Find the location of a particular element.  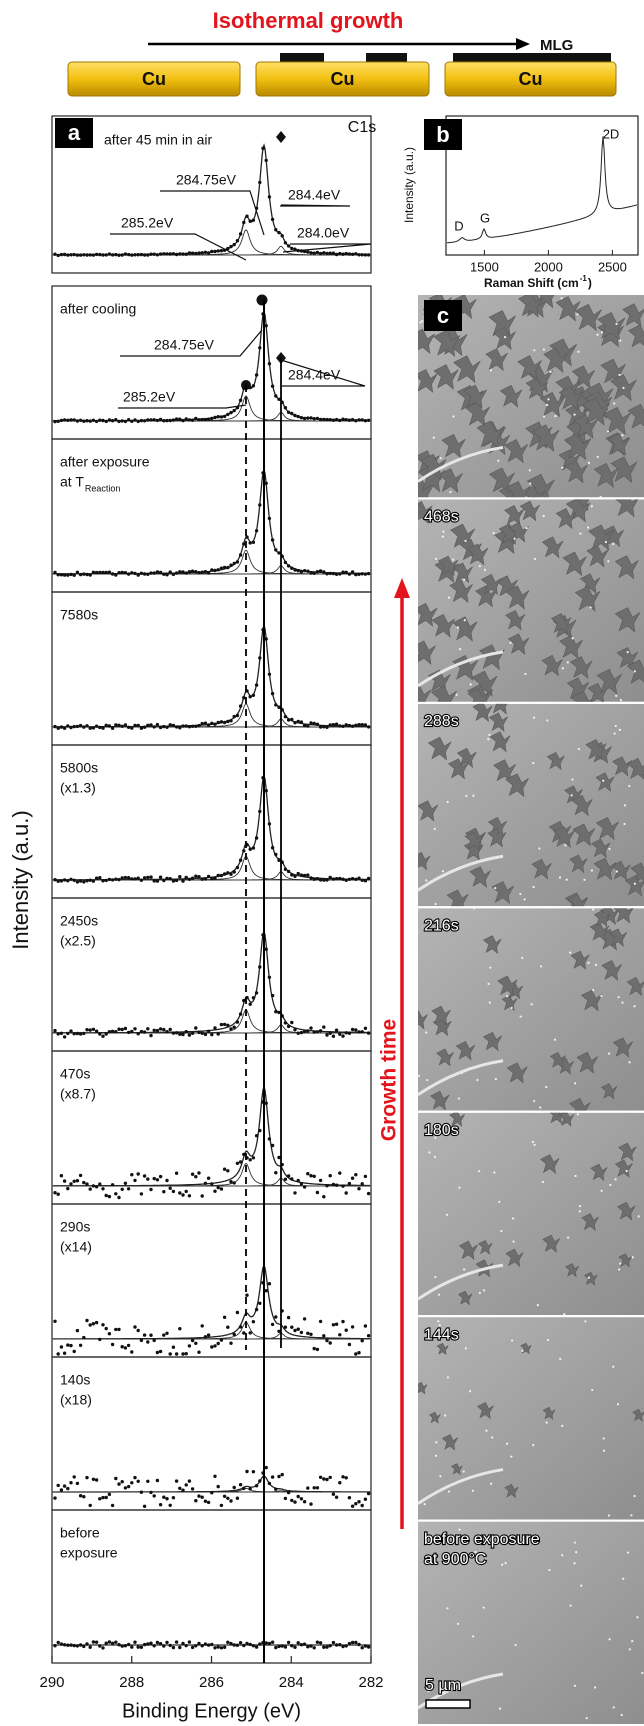

cu-block is located at coordinates (530, 79).